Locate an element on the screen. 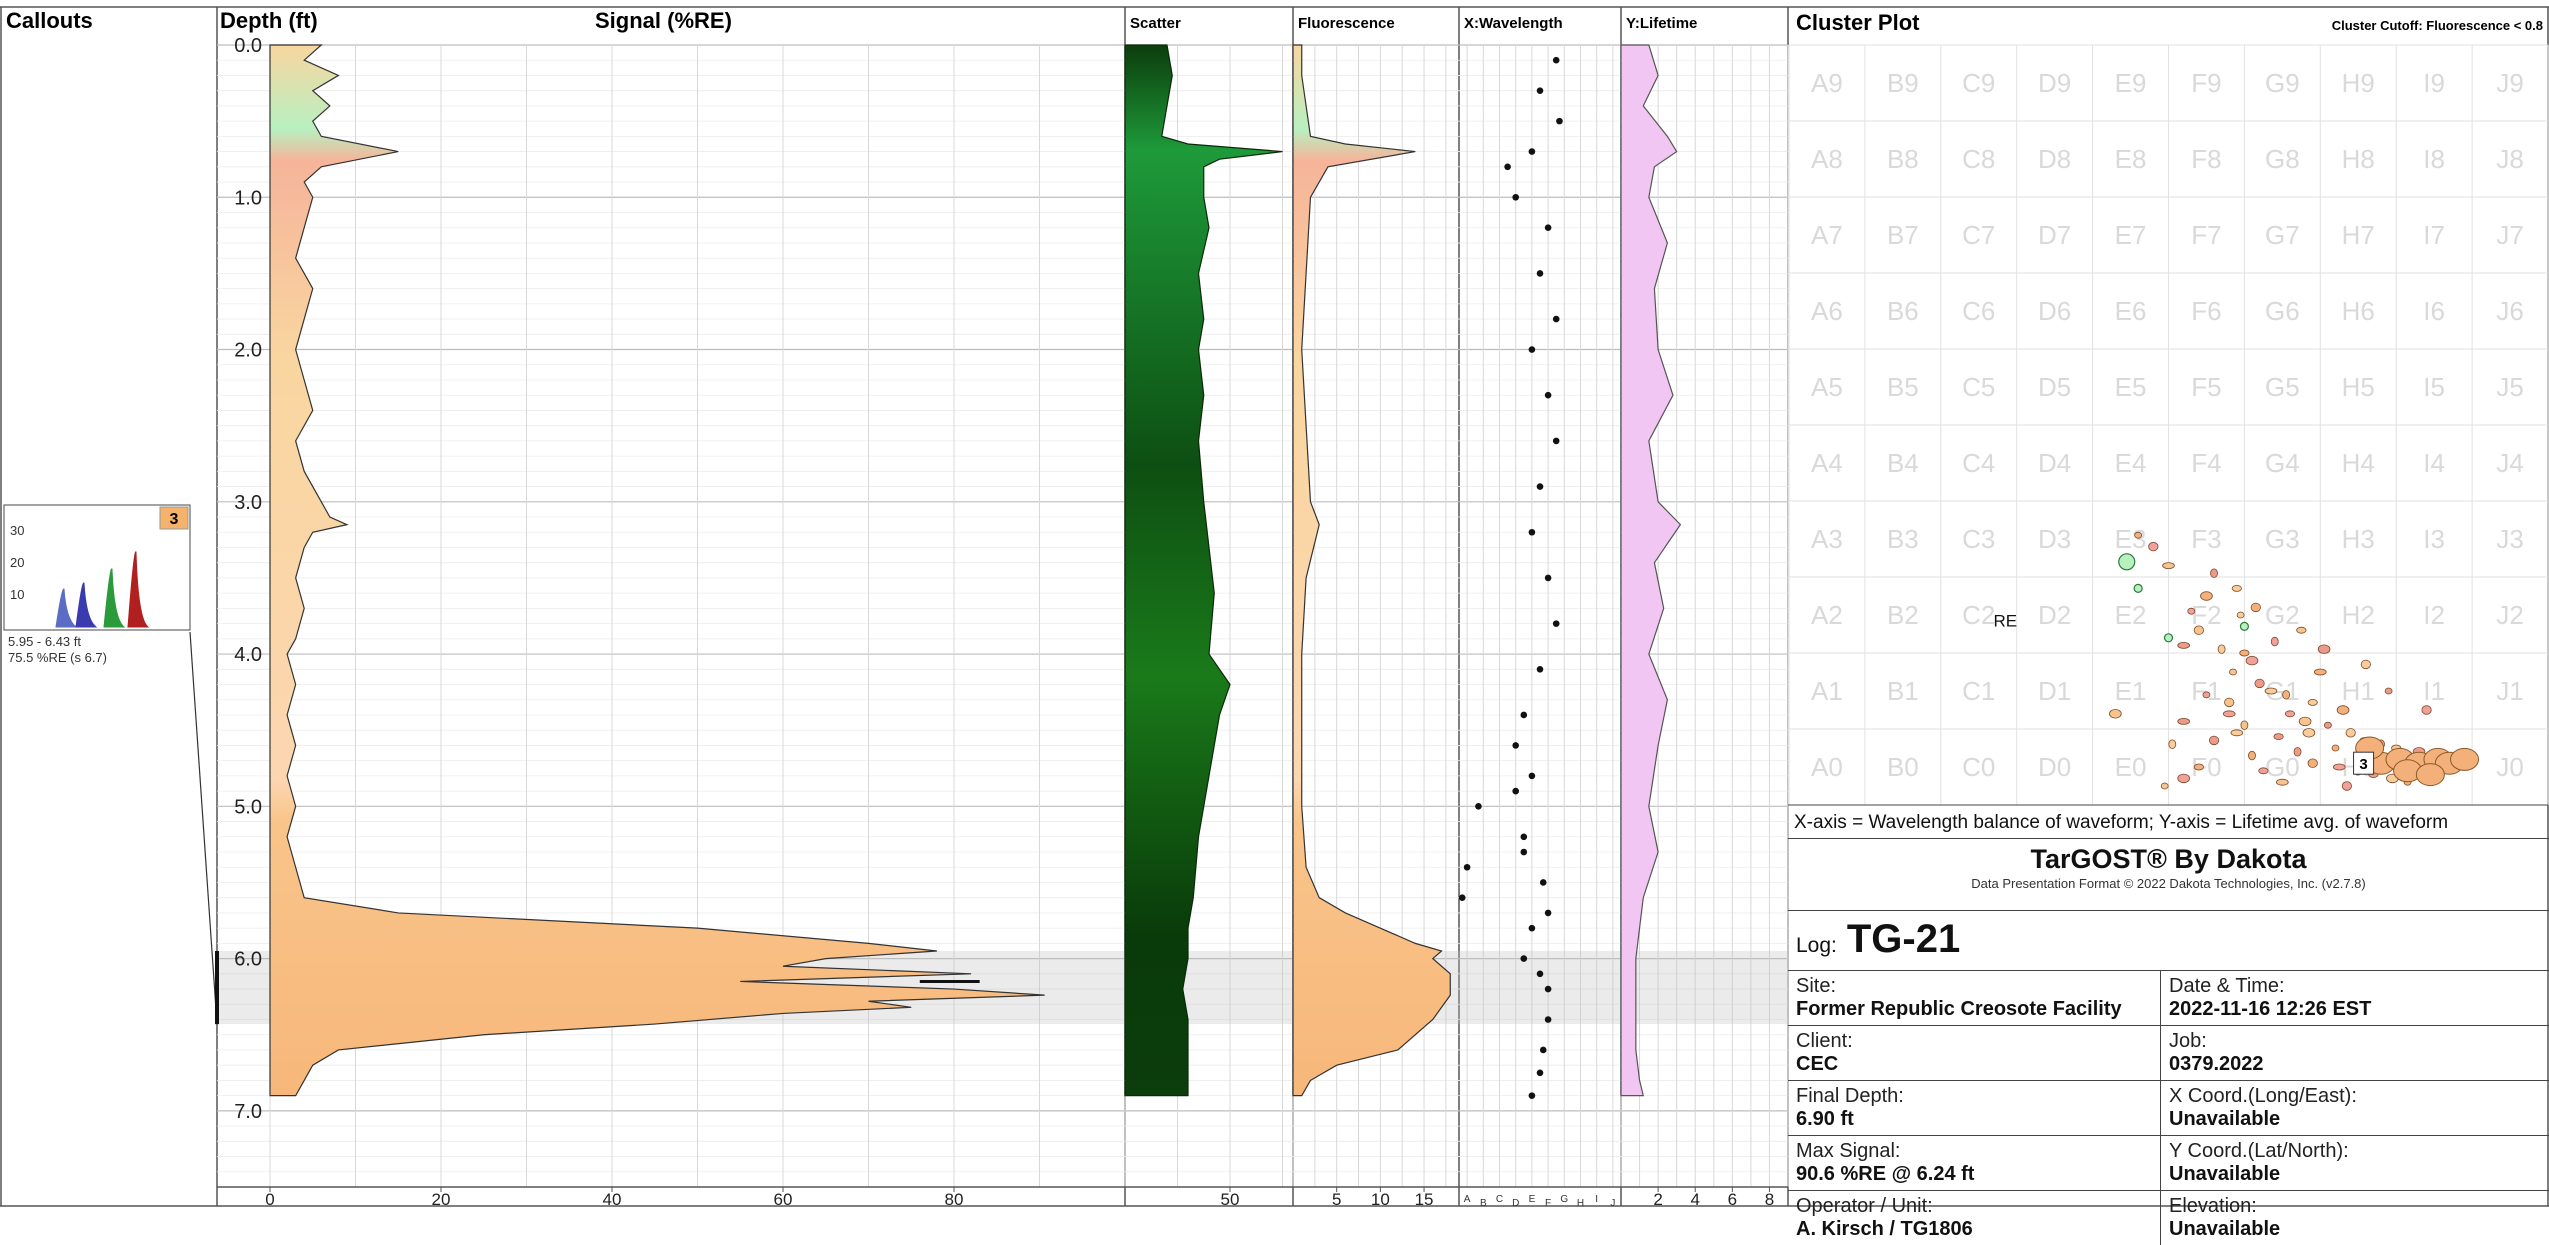 The height and width of the screenshot is (1245, 2549). date-value: 2022-11-16 12:26 EST is located at coordinates (2270, 1009).